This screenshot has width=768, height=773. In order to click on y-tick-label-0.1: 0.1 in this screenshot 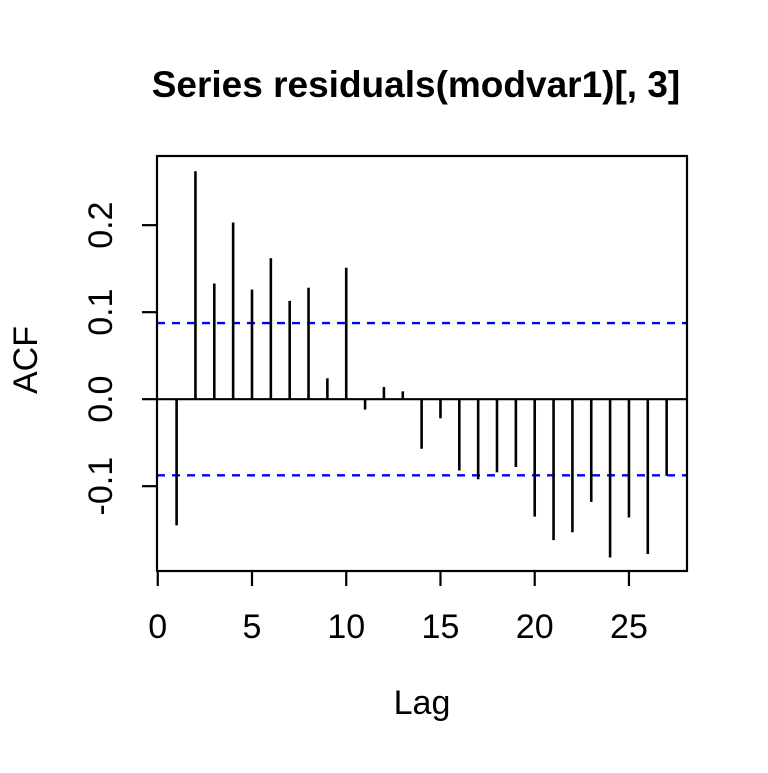, I will do `click(101, 312)`.